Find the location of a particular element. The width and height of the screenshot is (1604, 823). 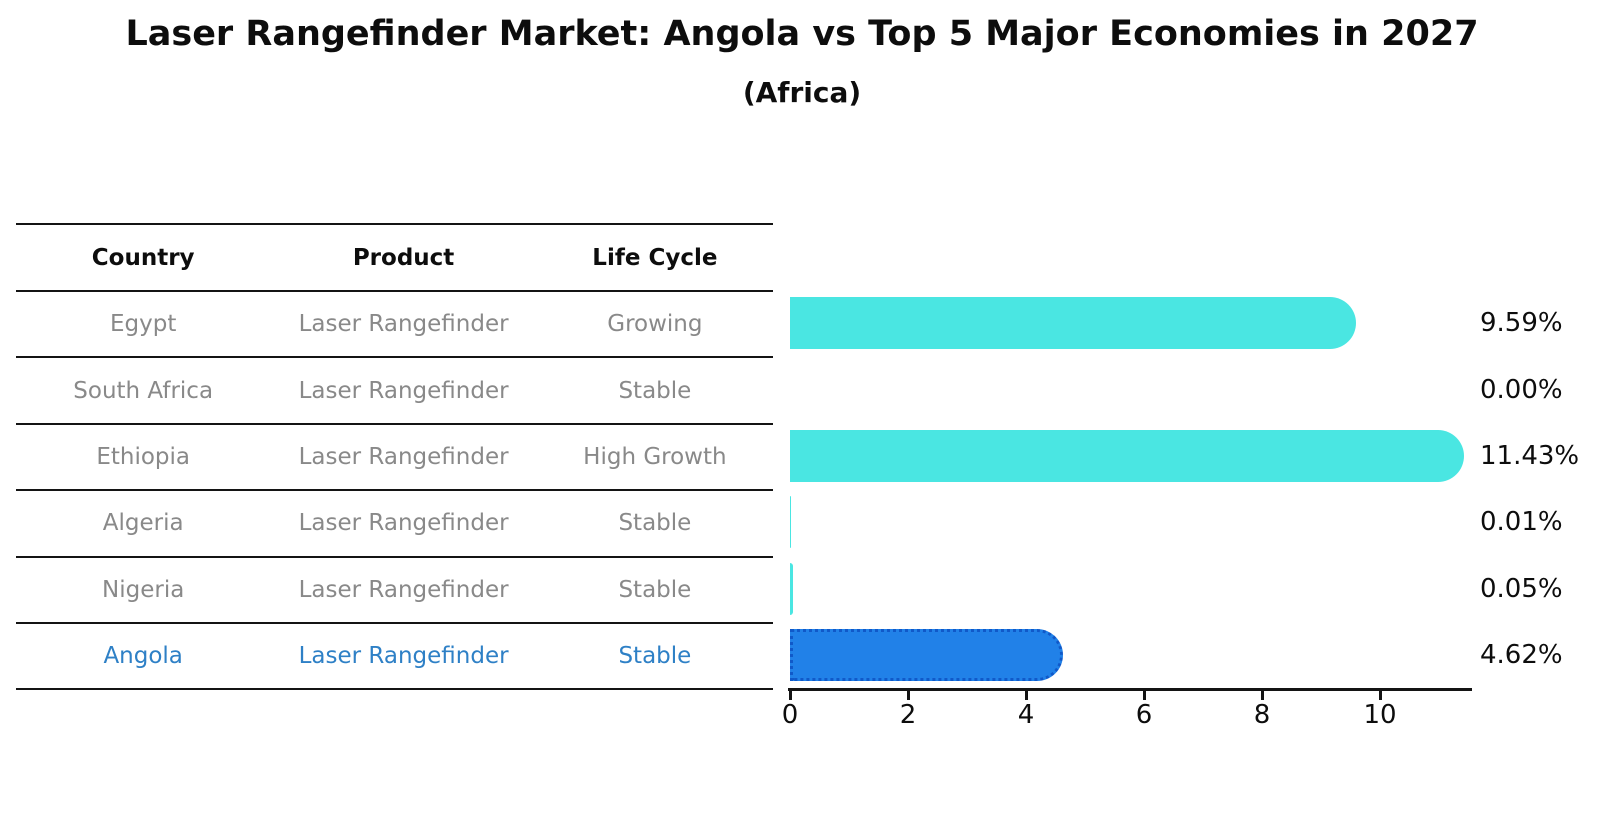

table-header-row: Country Product Life Cycle is located at coordinates (394, 258).